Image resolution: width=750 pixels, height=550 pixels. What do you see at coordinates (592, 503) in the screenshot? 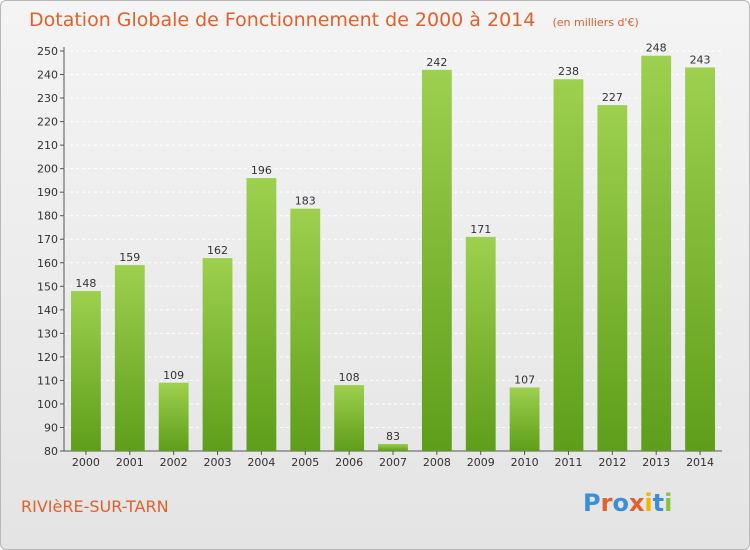
I see `logo-letter: P` at bounding box center [592, 503].